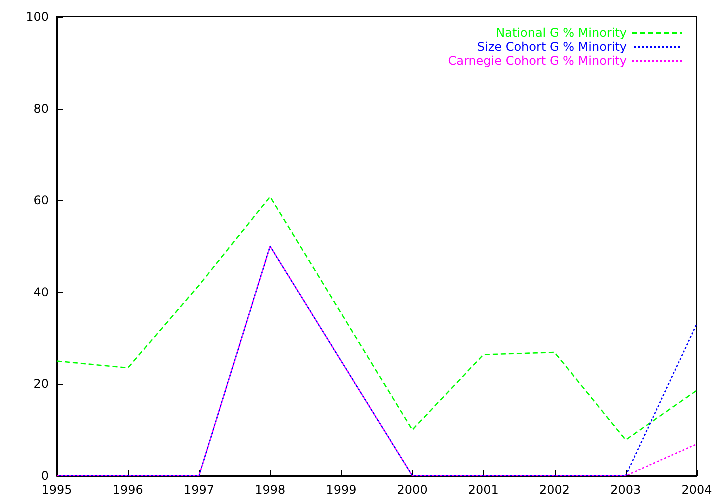 The height and width of the screenshot is (504, 720). I want to click on legend-label: National G % Minority, so click(561, 33).